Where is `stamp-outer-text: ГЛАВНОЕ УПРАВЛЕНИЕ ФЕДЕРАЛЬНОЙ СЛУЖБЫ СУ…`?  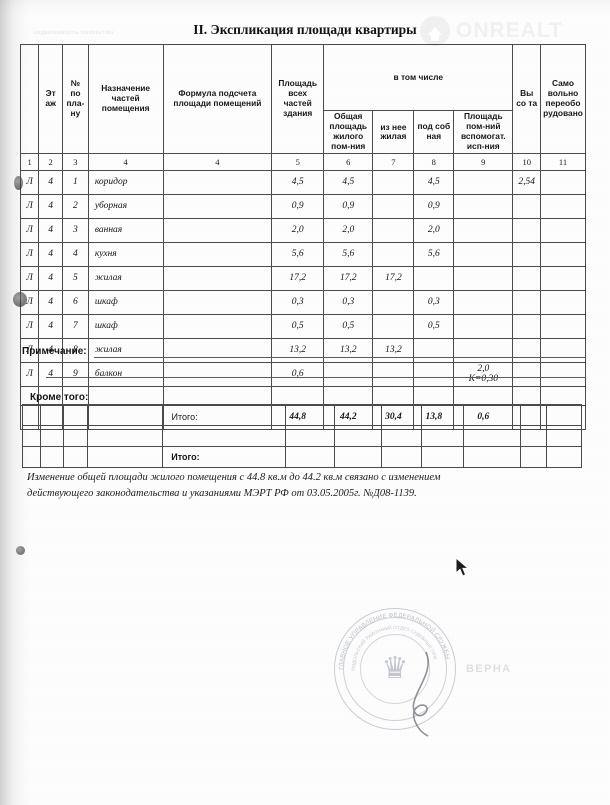 stamp-outer-text: ГЛАВНОЕ УПРАВЛЕНИЕ ФЕДЕРАЛЬНОЙ СЛУЖБЫ СУ… is located at coordinates (392, 639).